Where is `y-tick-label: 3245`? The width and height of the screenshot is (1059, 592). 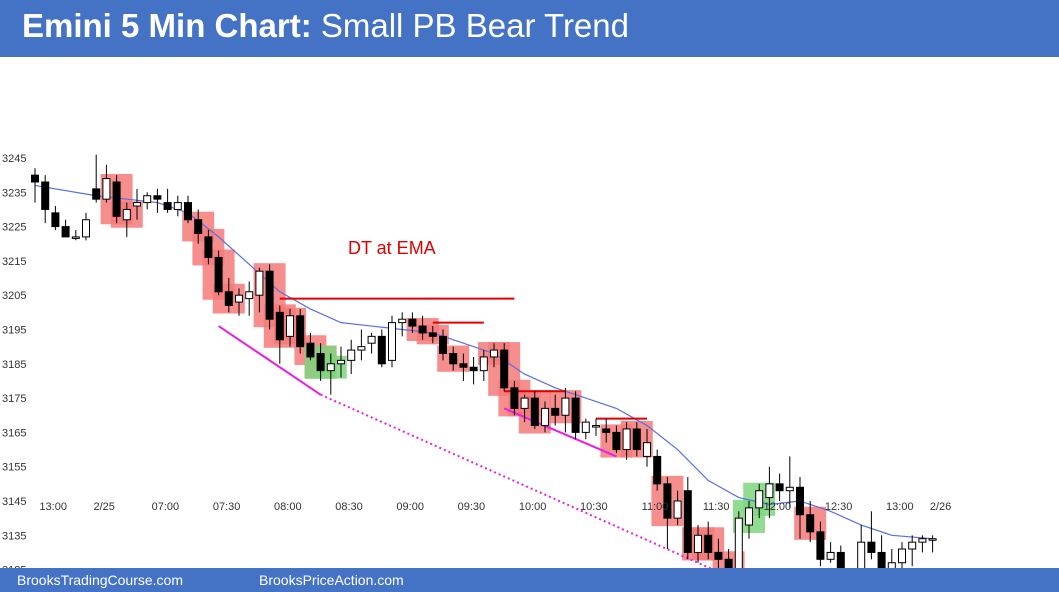 y-tick-label: 3245 is located at coordinates (14, 159).